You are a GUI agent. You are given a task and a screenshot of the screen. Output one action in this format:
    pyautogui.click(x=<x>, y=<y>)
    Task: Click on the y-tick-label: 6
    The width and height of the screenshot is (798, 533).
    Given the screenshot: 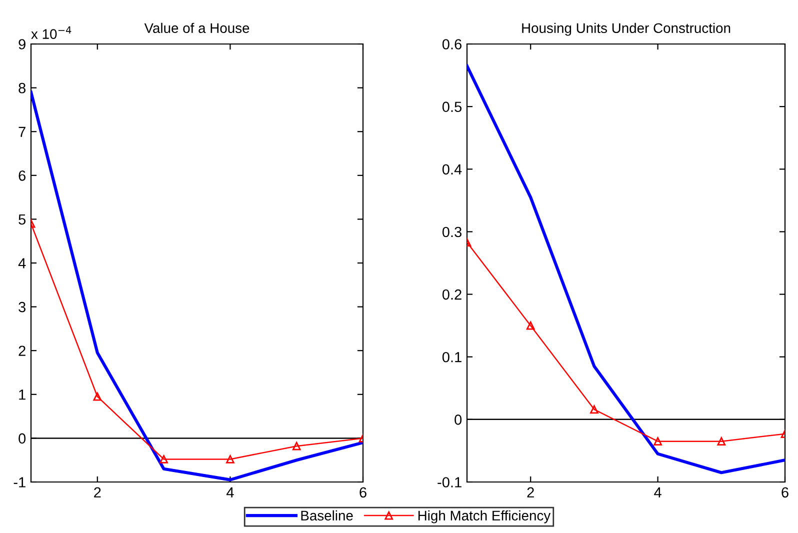 What is the action you would take?
    pyautogui.click(x=22, y=175)
    